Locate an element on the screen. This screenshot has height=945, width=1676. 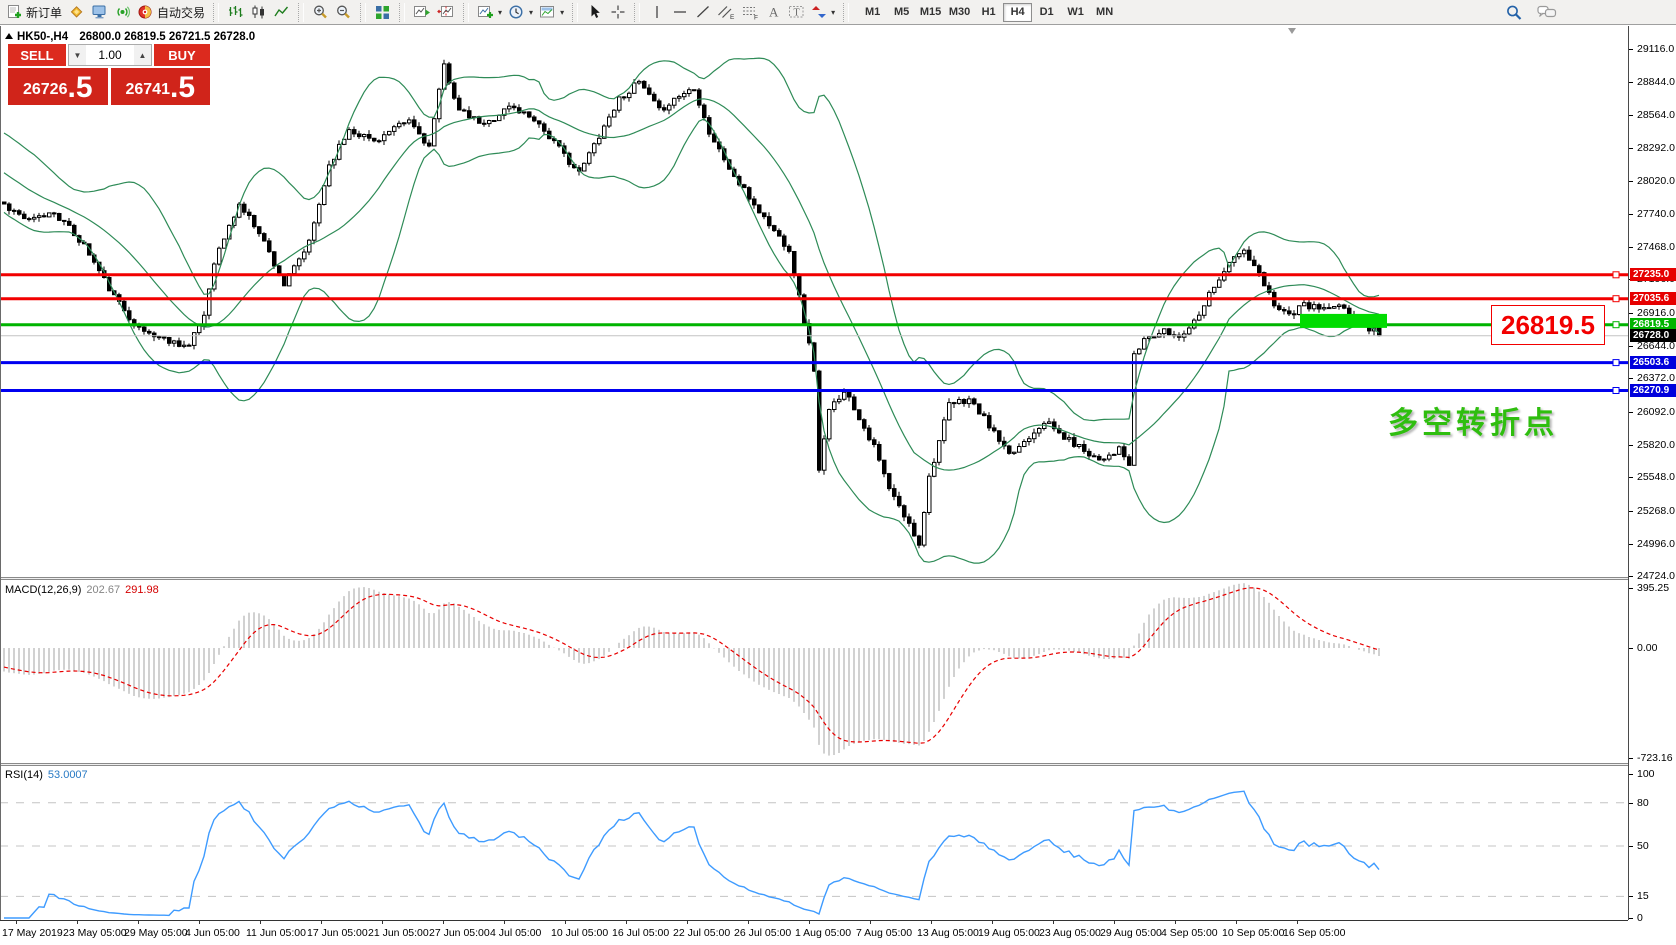
timeframe-h1: H1 is located at coordinates (988, 12).